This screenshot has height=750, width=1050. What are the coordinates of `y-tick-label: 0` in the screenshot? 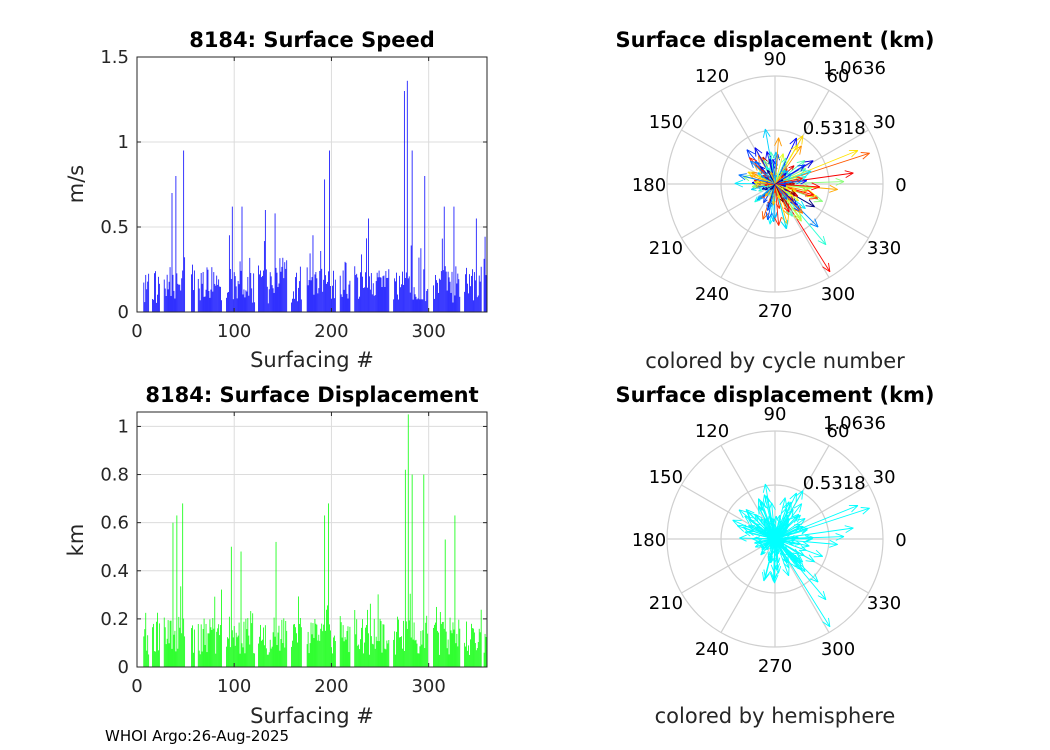 It's located at (123, 312).